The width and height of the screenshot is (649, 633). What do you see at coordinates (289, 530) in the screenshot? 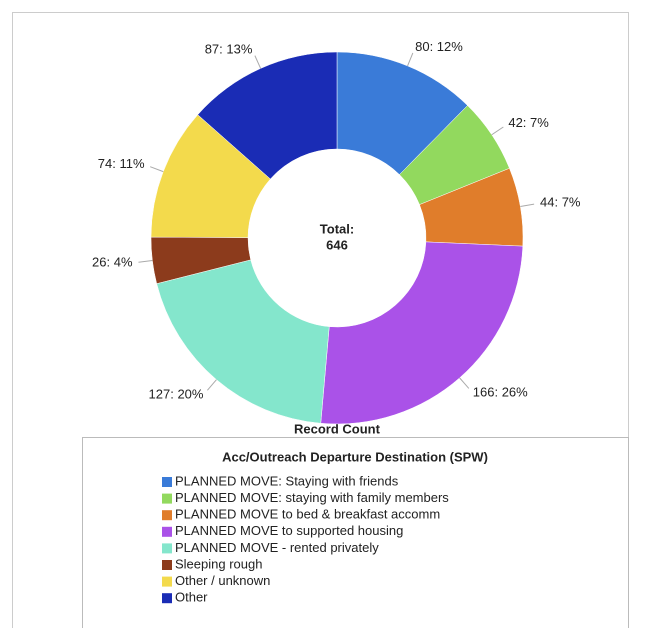
I see `legend-entry: PLANNED MOVE to supported housing` at bounding box center [289, 530].